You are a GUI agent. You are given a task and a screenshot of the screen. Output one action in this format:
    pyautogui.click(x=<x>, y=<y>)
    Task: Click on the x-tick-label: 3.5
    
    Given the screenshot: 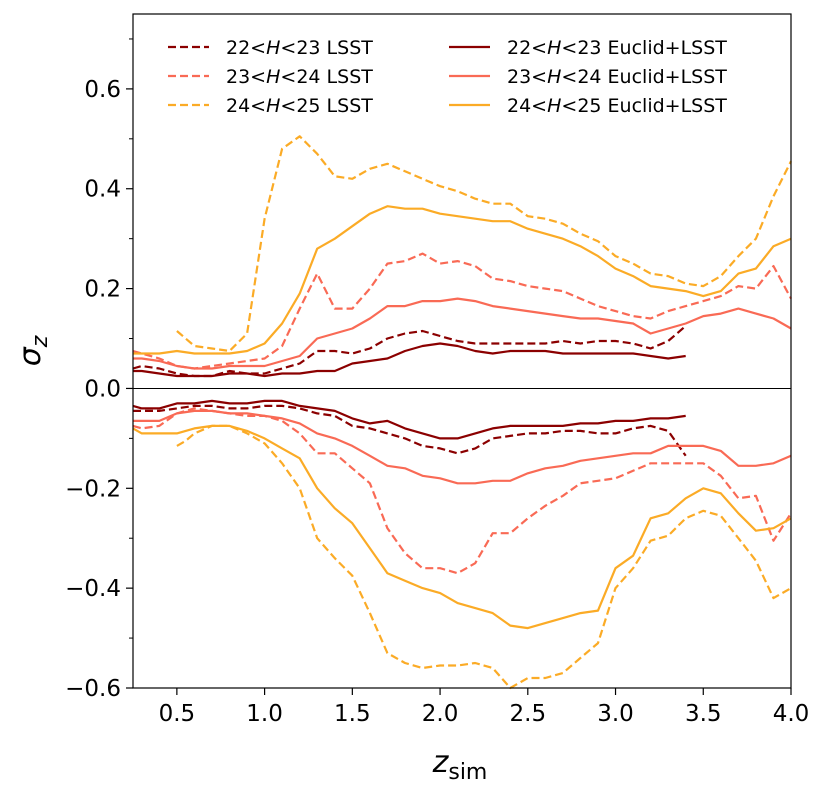 What is the action you would take?
    pyautogui.click(x=703, y=714)
    